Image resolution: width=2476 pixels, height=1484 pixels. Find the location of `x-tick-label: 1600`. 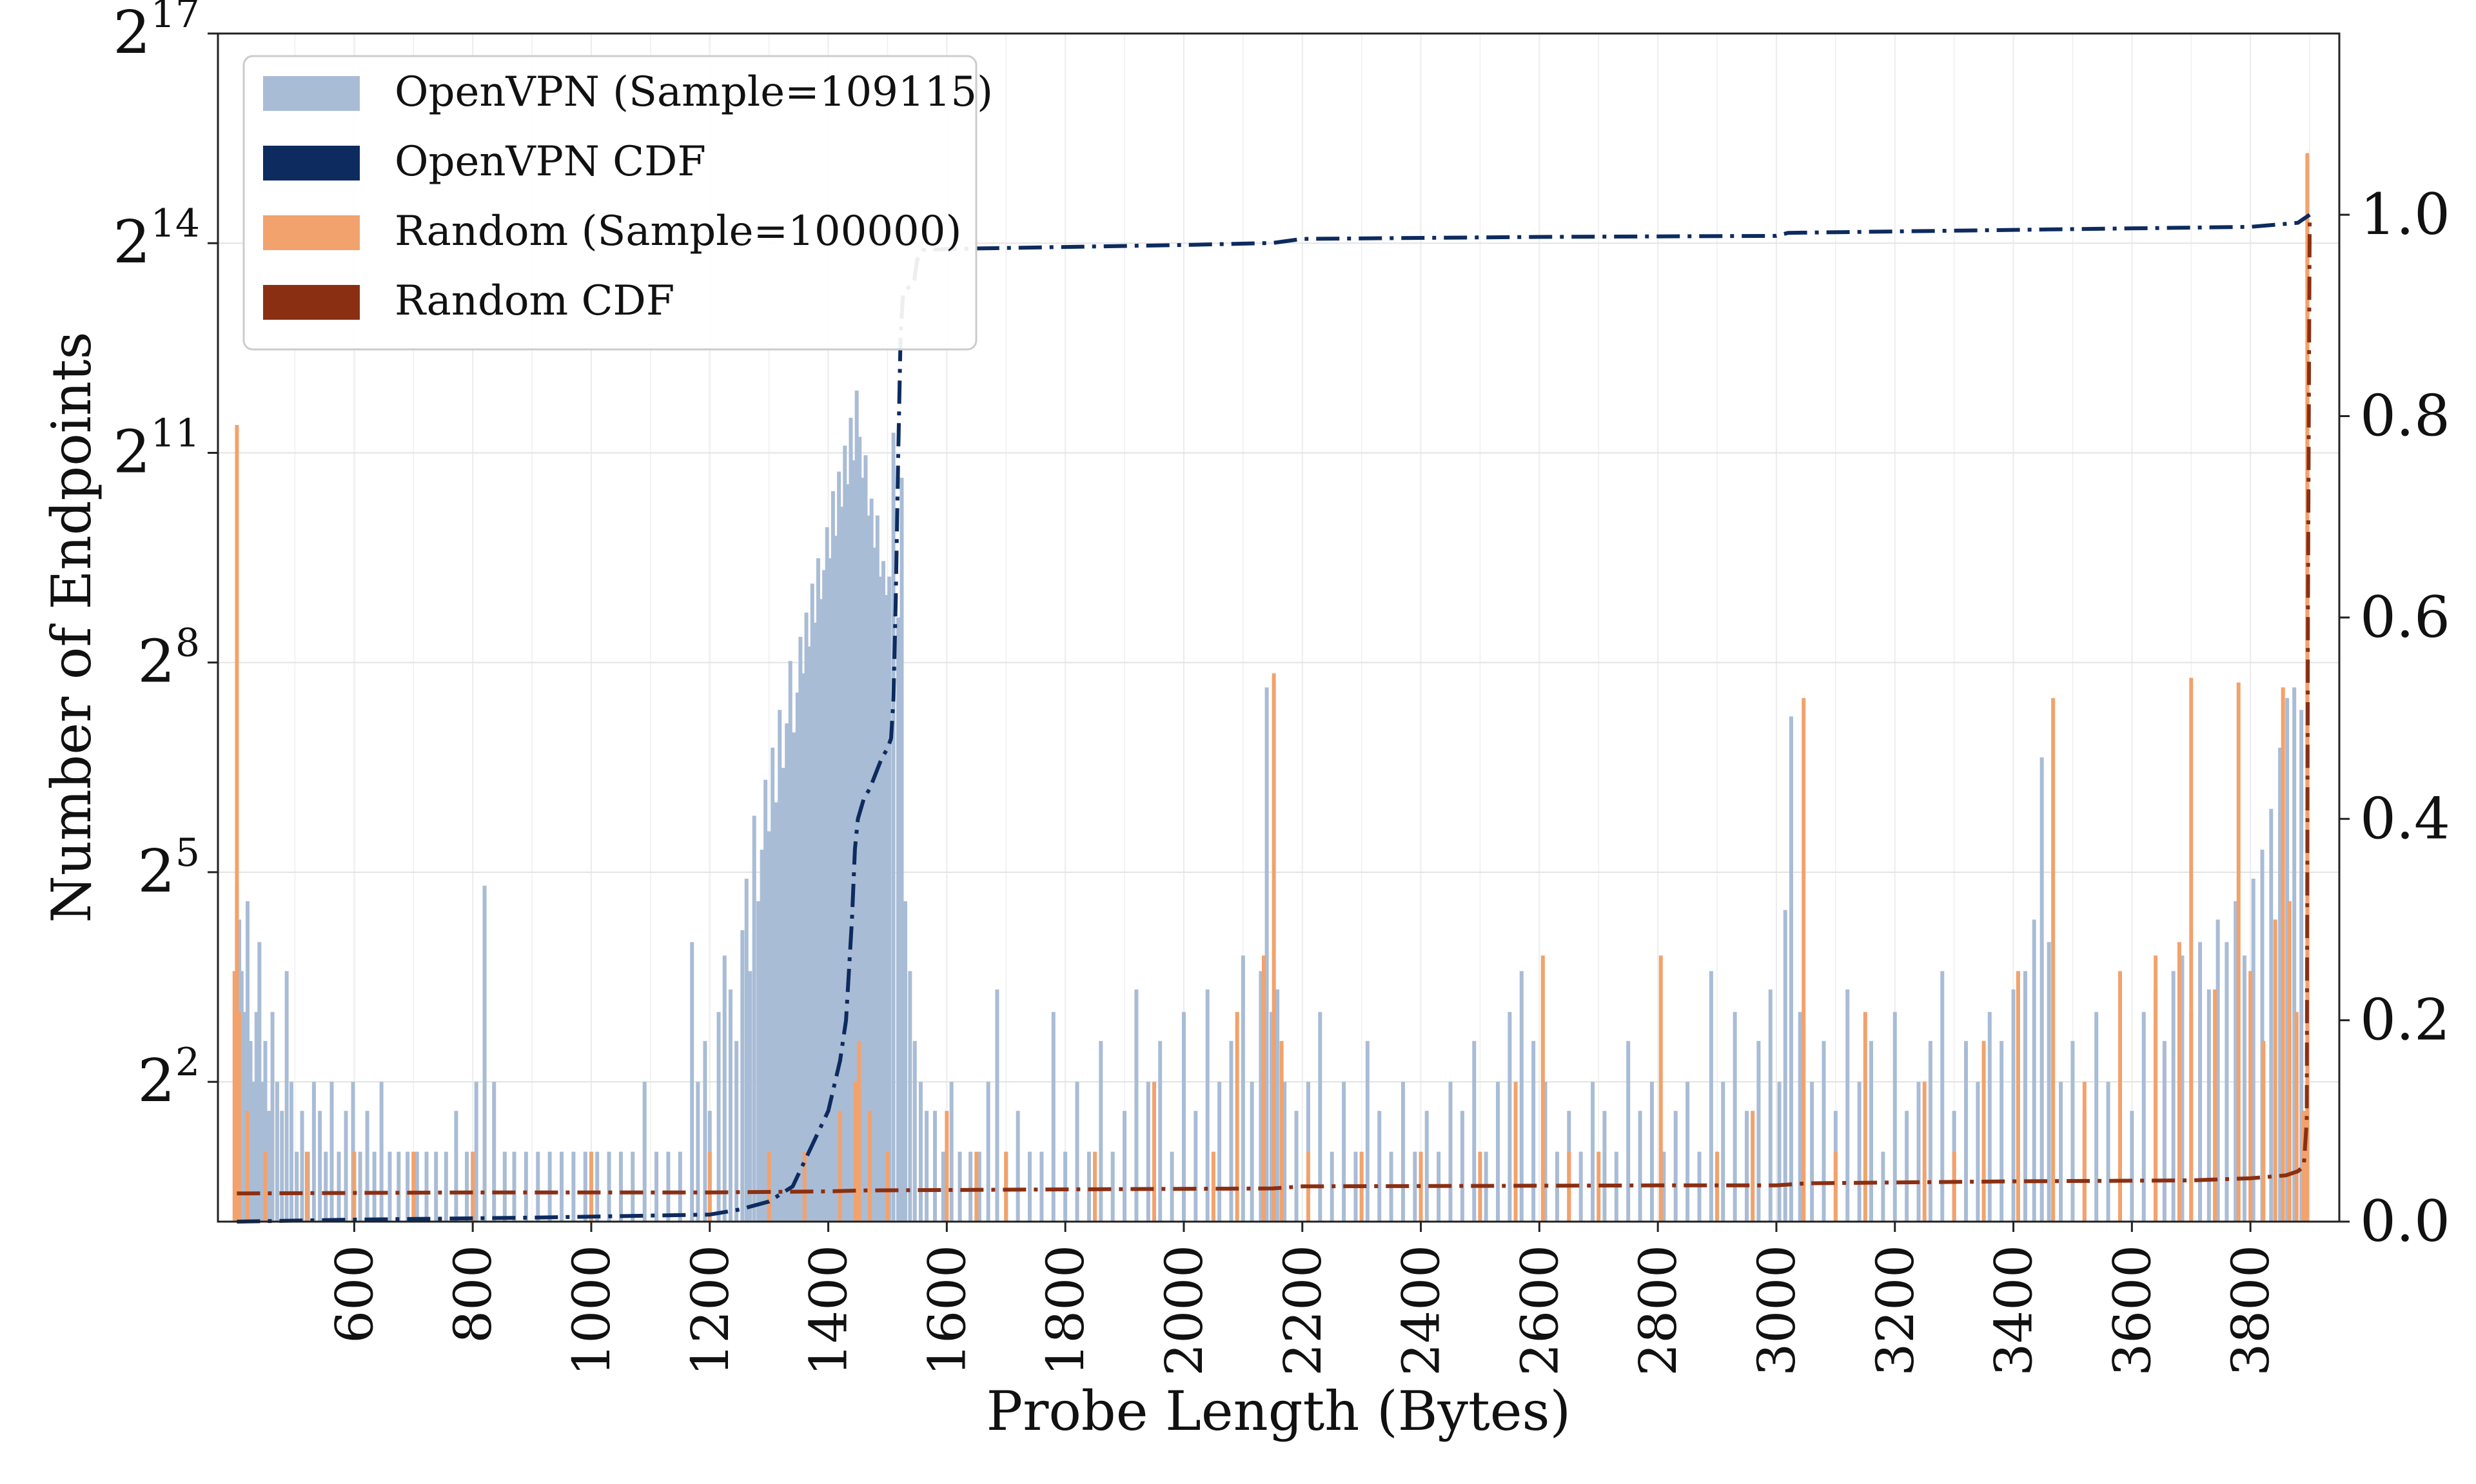

x-tick-label: 1600 is located at coordinates (947, 1310).